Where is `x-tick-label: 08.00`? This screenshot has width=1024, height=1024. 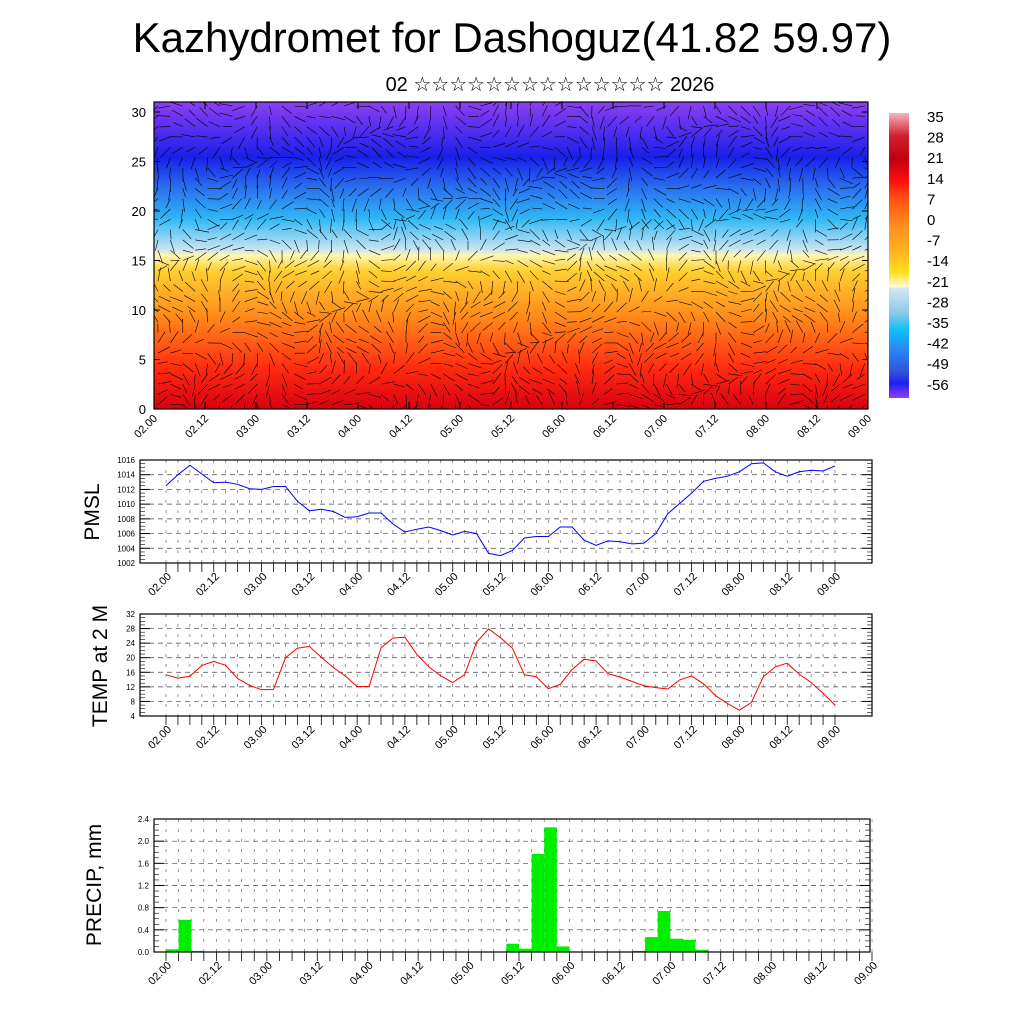
x-tick-label: 08.00 is located at coordinates (734, 738).